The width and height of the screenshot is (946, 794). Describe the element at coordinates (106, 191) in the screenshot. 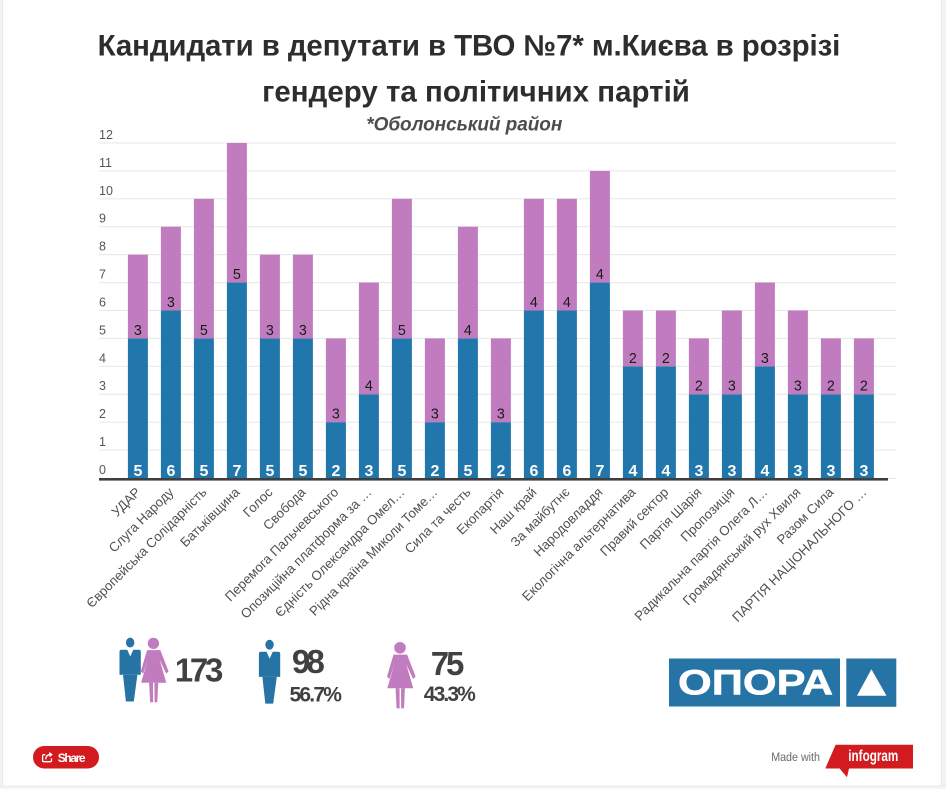

I see `svg-text: 10` at that location.